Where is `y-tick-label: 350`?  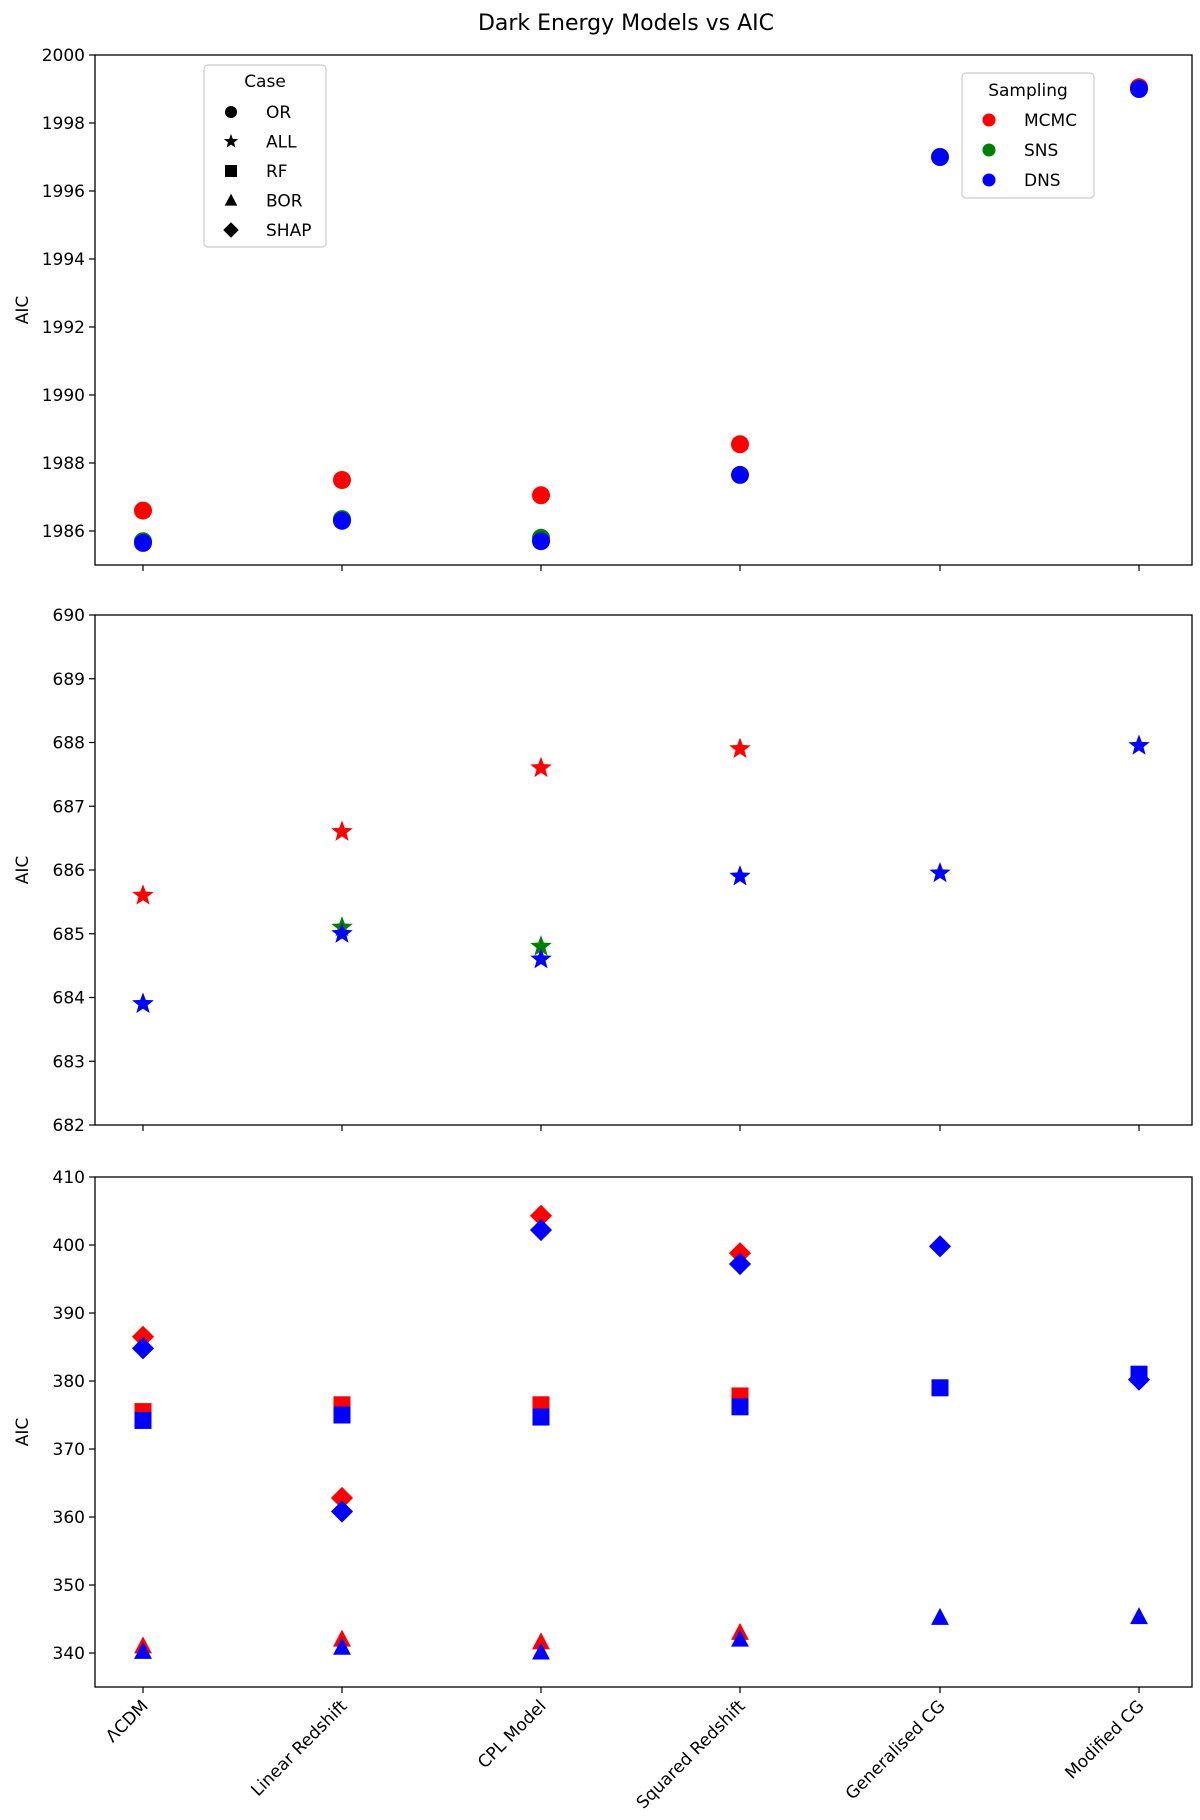
y-tick-label: 350 is located at coordinates (69, 1586).